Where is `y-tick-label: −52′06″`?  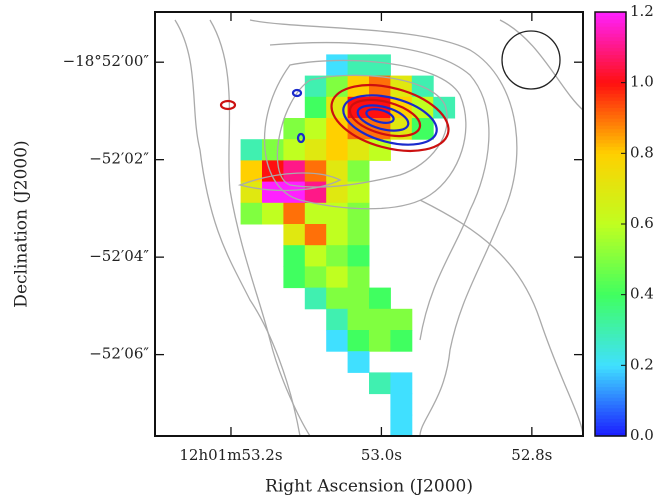
y-tick-label: −52′06″ is located at coordinates (119, 354).